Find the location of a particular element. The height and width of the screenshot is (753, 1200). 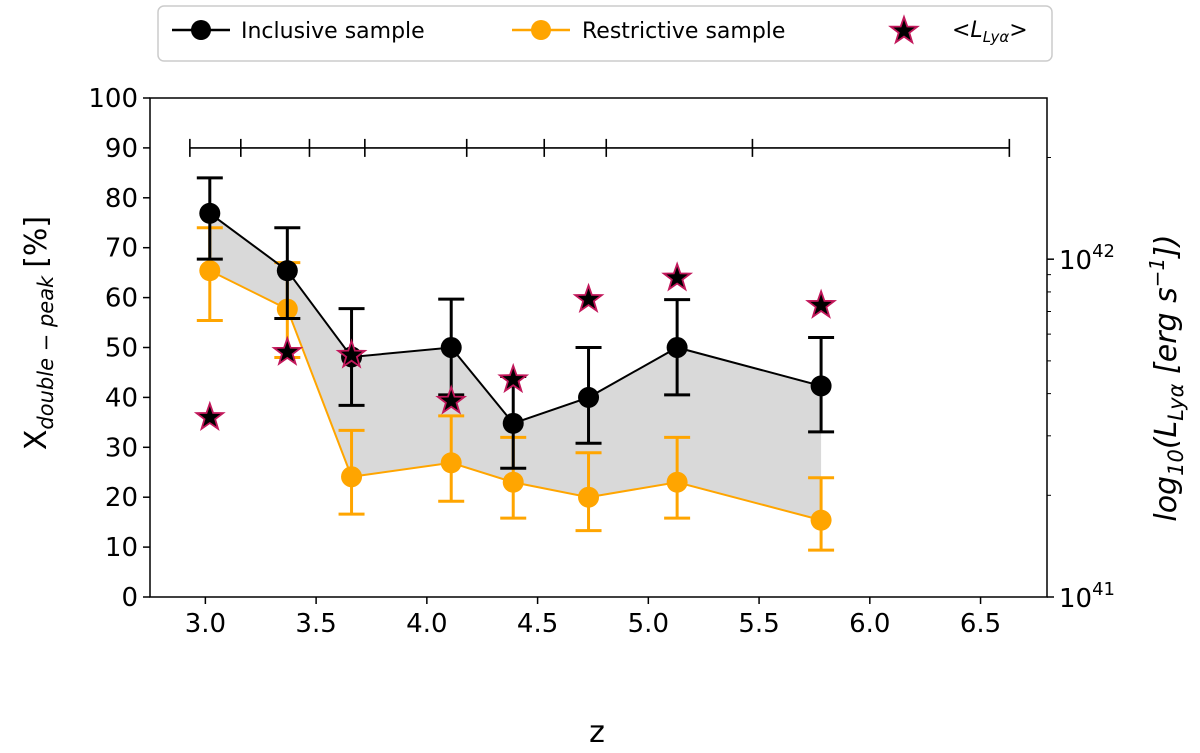

y-tick-label: 20 is located at coordinates (121, 498).